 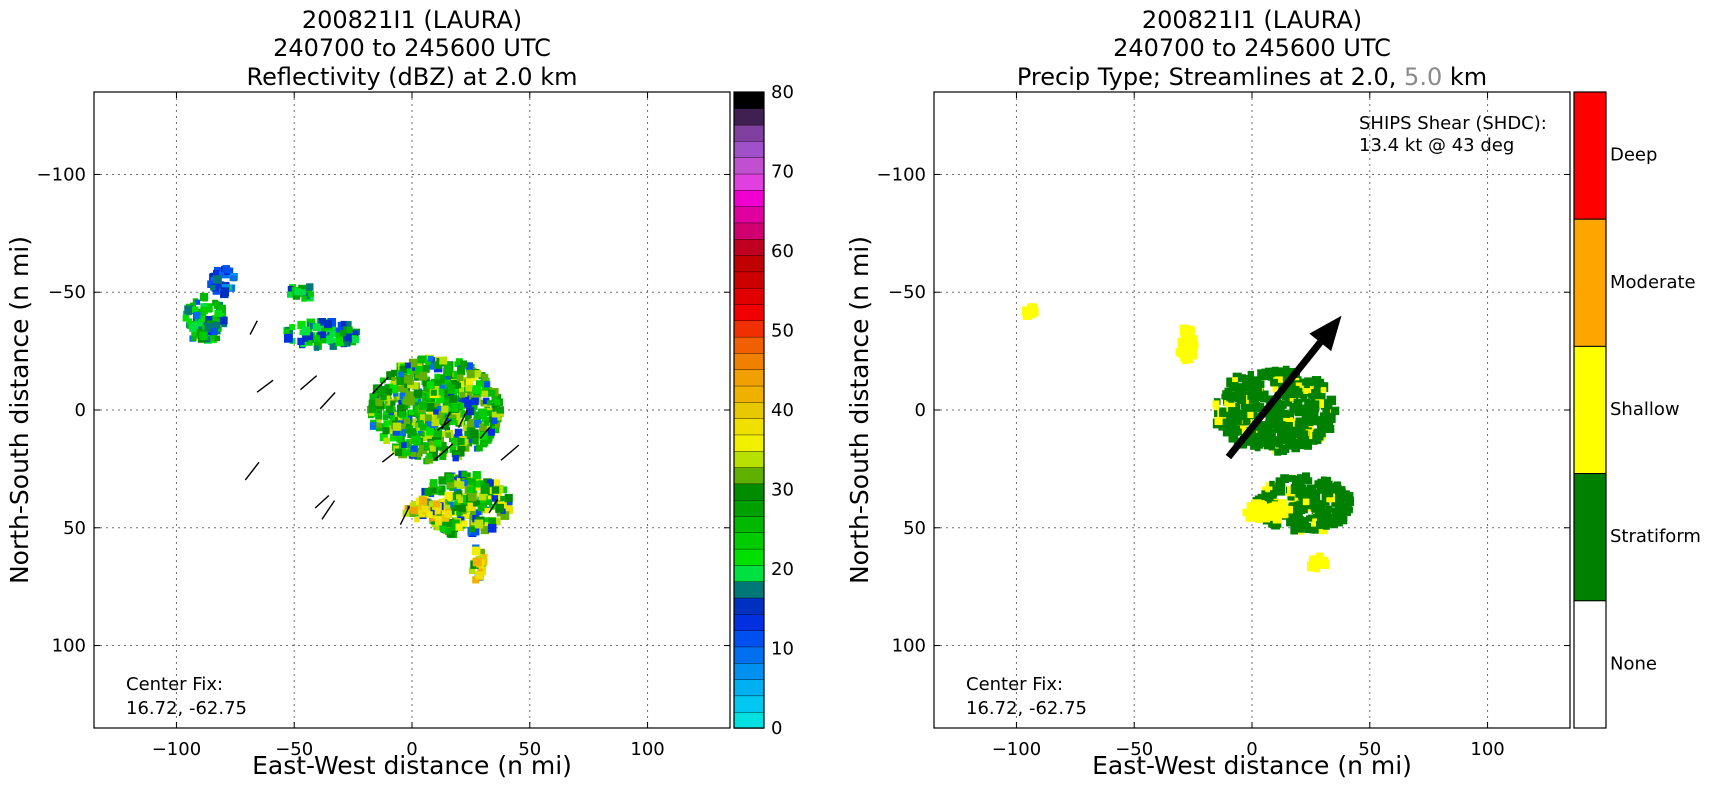 What do you see at coordinates (1014, 684) in the screenshot?
I see `right-center-fix-label: Center Fix:` at bounding box center [1014, 684].